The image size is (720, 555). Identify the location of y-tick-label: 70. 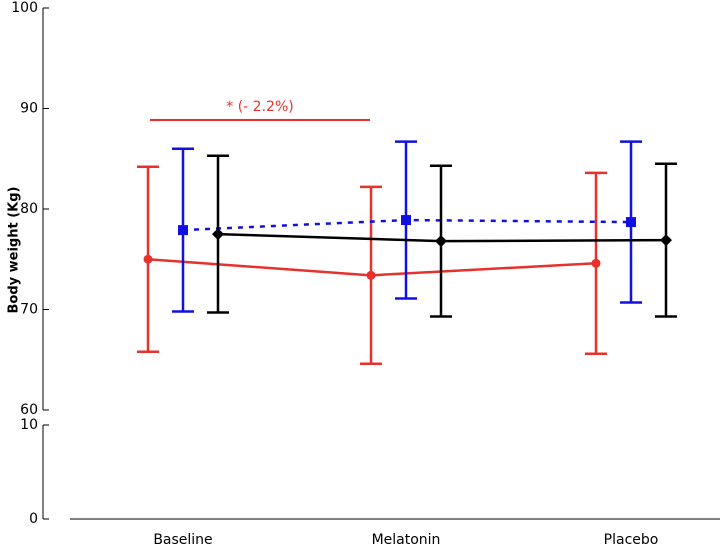
(29, 310).